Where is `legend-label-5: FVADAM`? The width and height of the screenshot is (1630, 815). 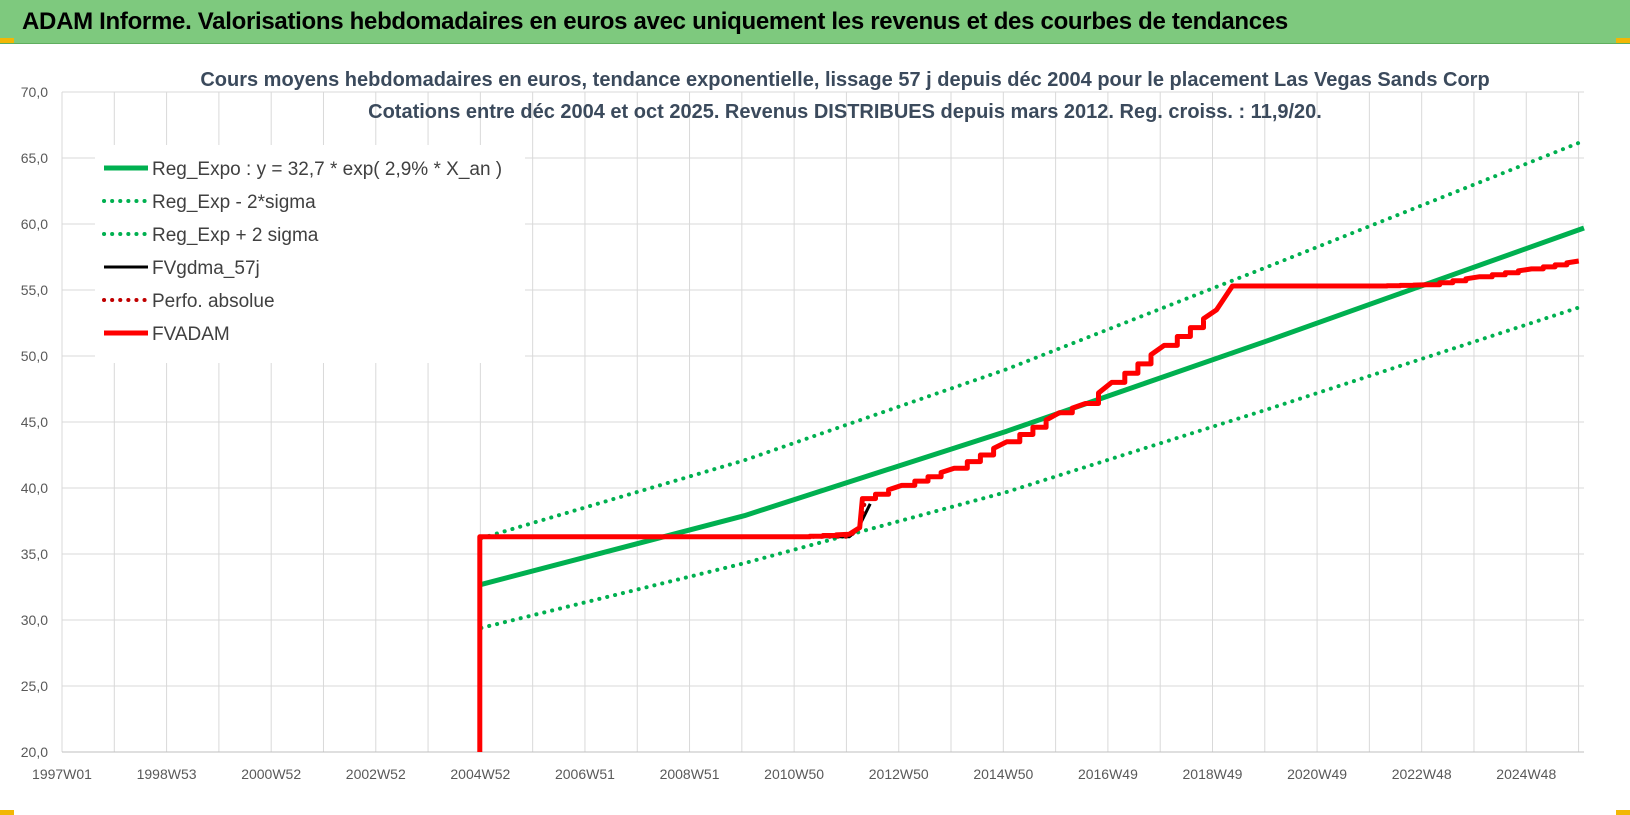 legend-label-5: FVADAM is located at coordinates (191, 334).